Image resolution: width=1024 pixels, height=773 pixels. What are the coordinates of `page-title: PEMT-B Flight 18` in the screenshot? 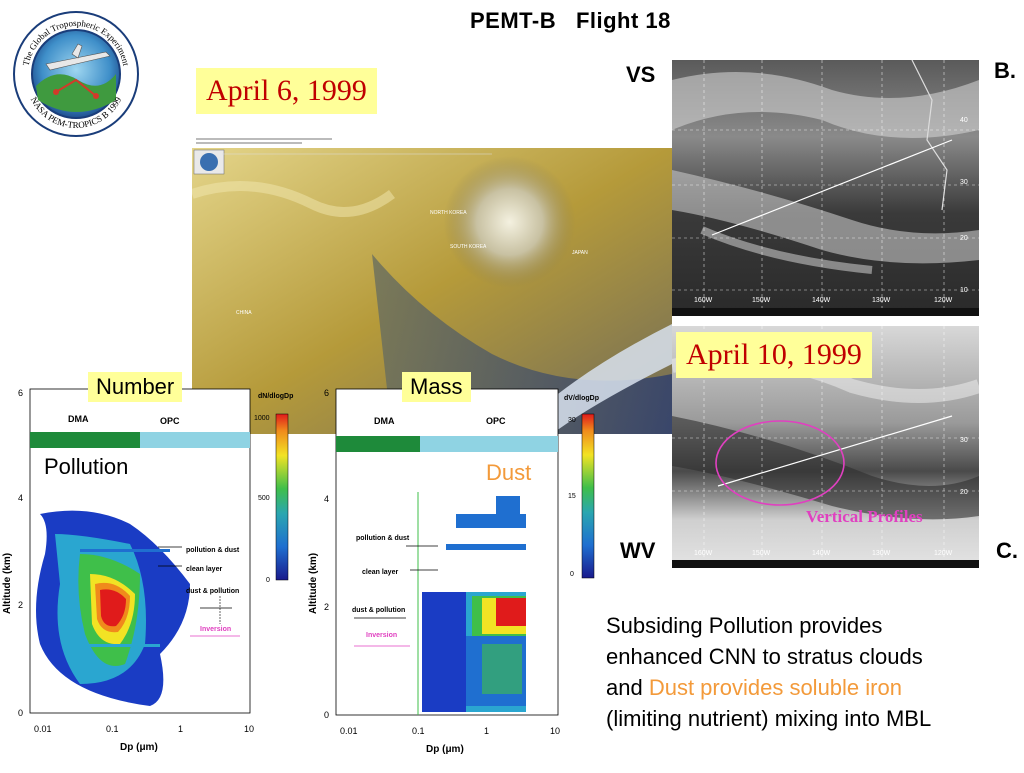 It's located at (570, 20).